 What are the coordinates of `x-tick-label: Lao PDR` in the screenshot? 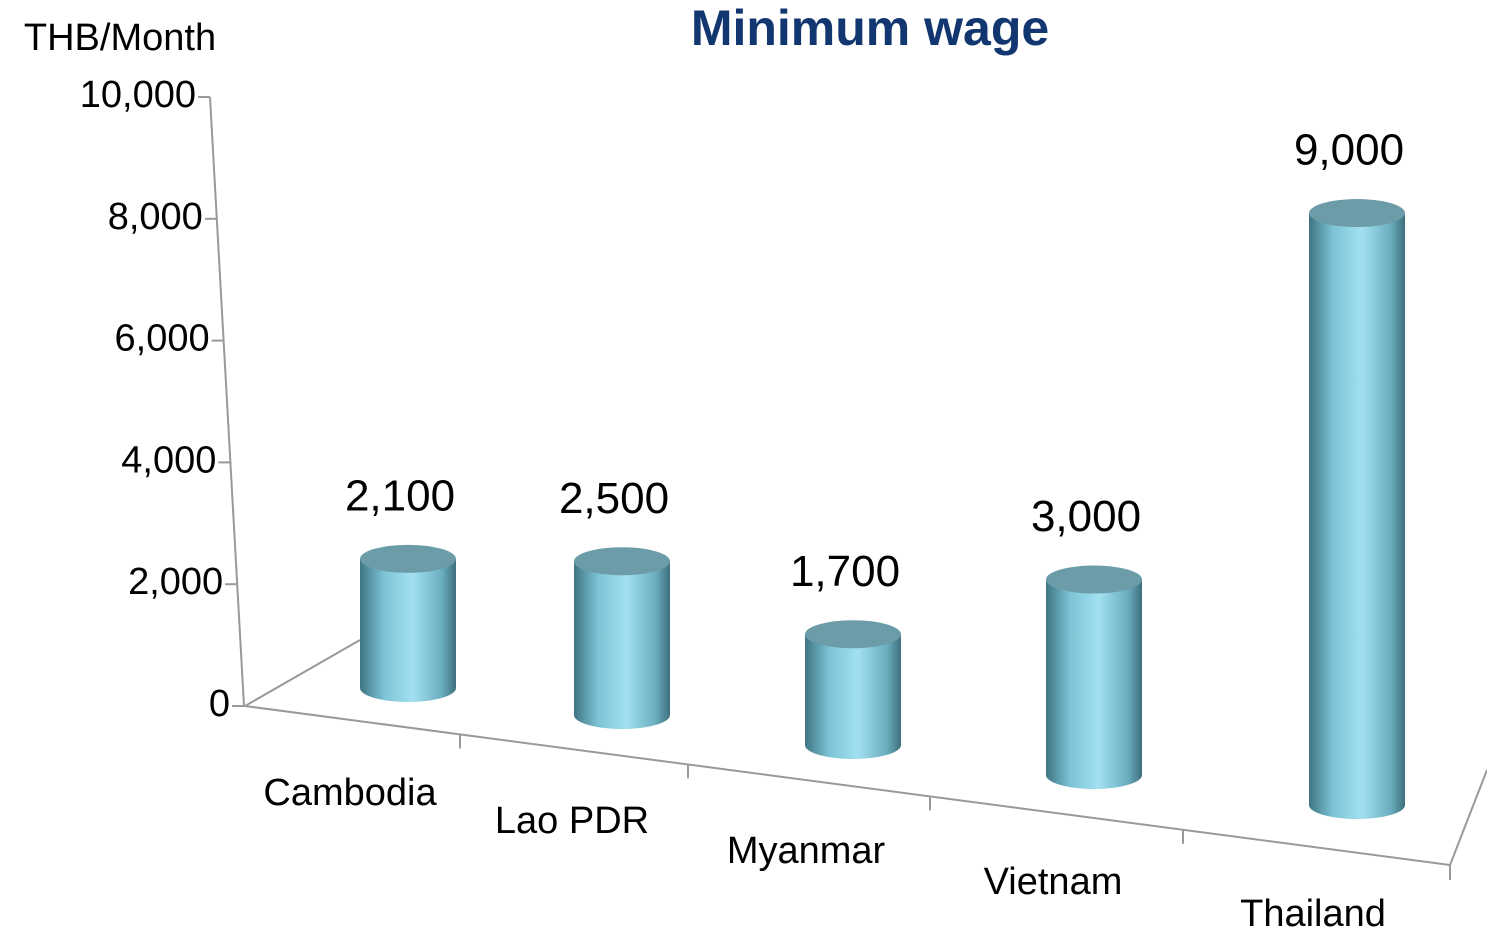 It's located at (572, 821).